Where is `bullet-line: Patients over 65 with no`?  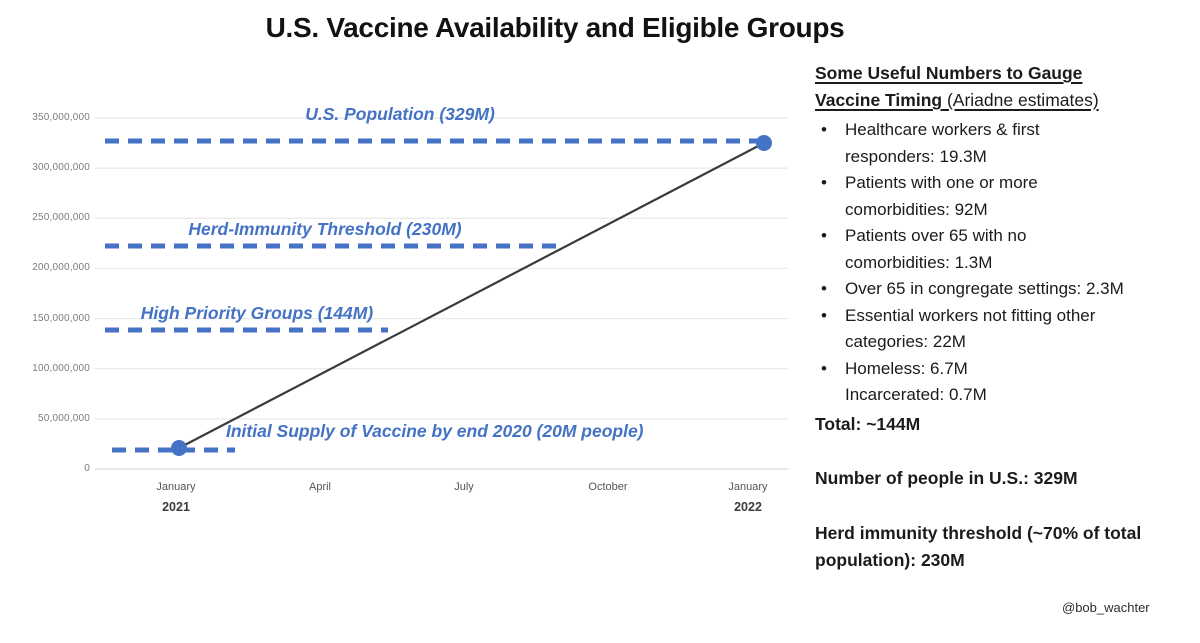 bullet-line: Patients over 65 with no is located at coordinates (936, 235).